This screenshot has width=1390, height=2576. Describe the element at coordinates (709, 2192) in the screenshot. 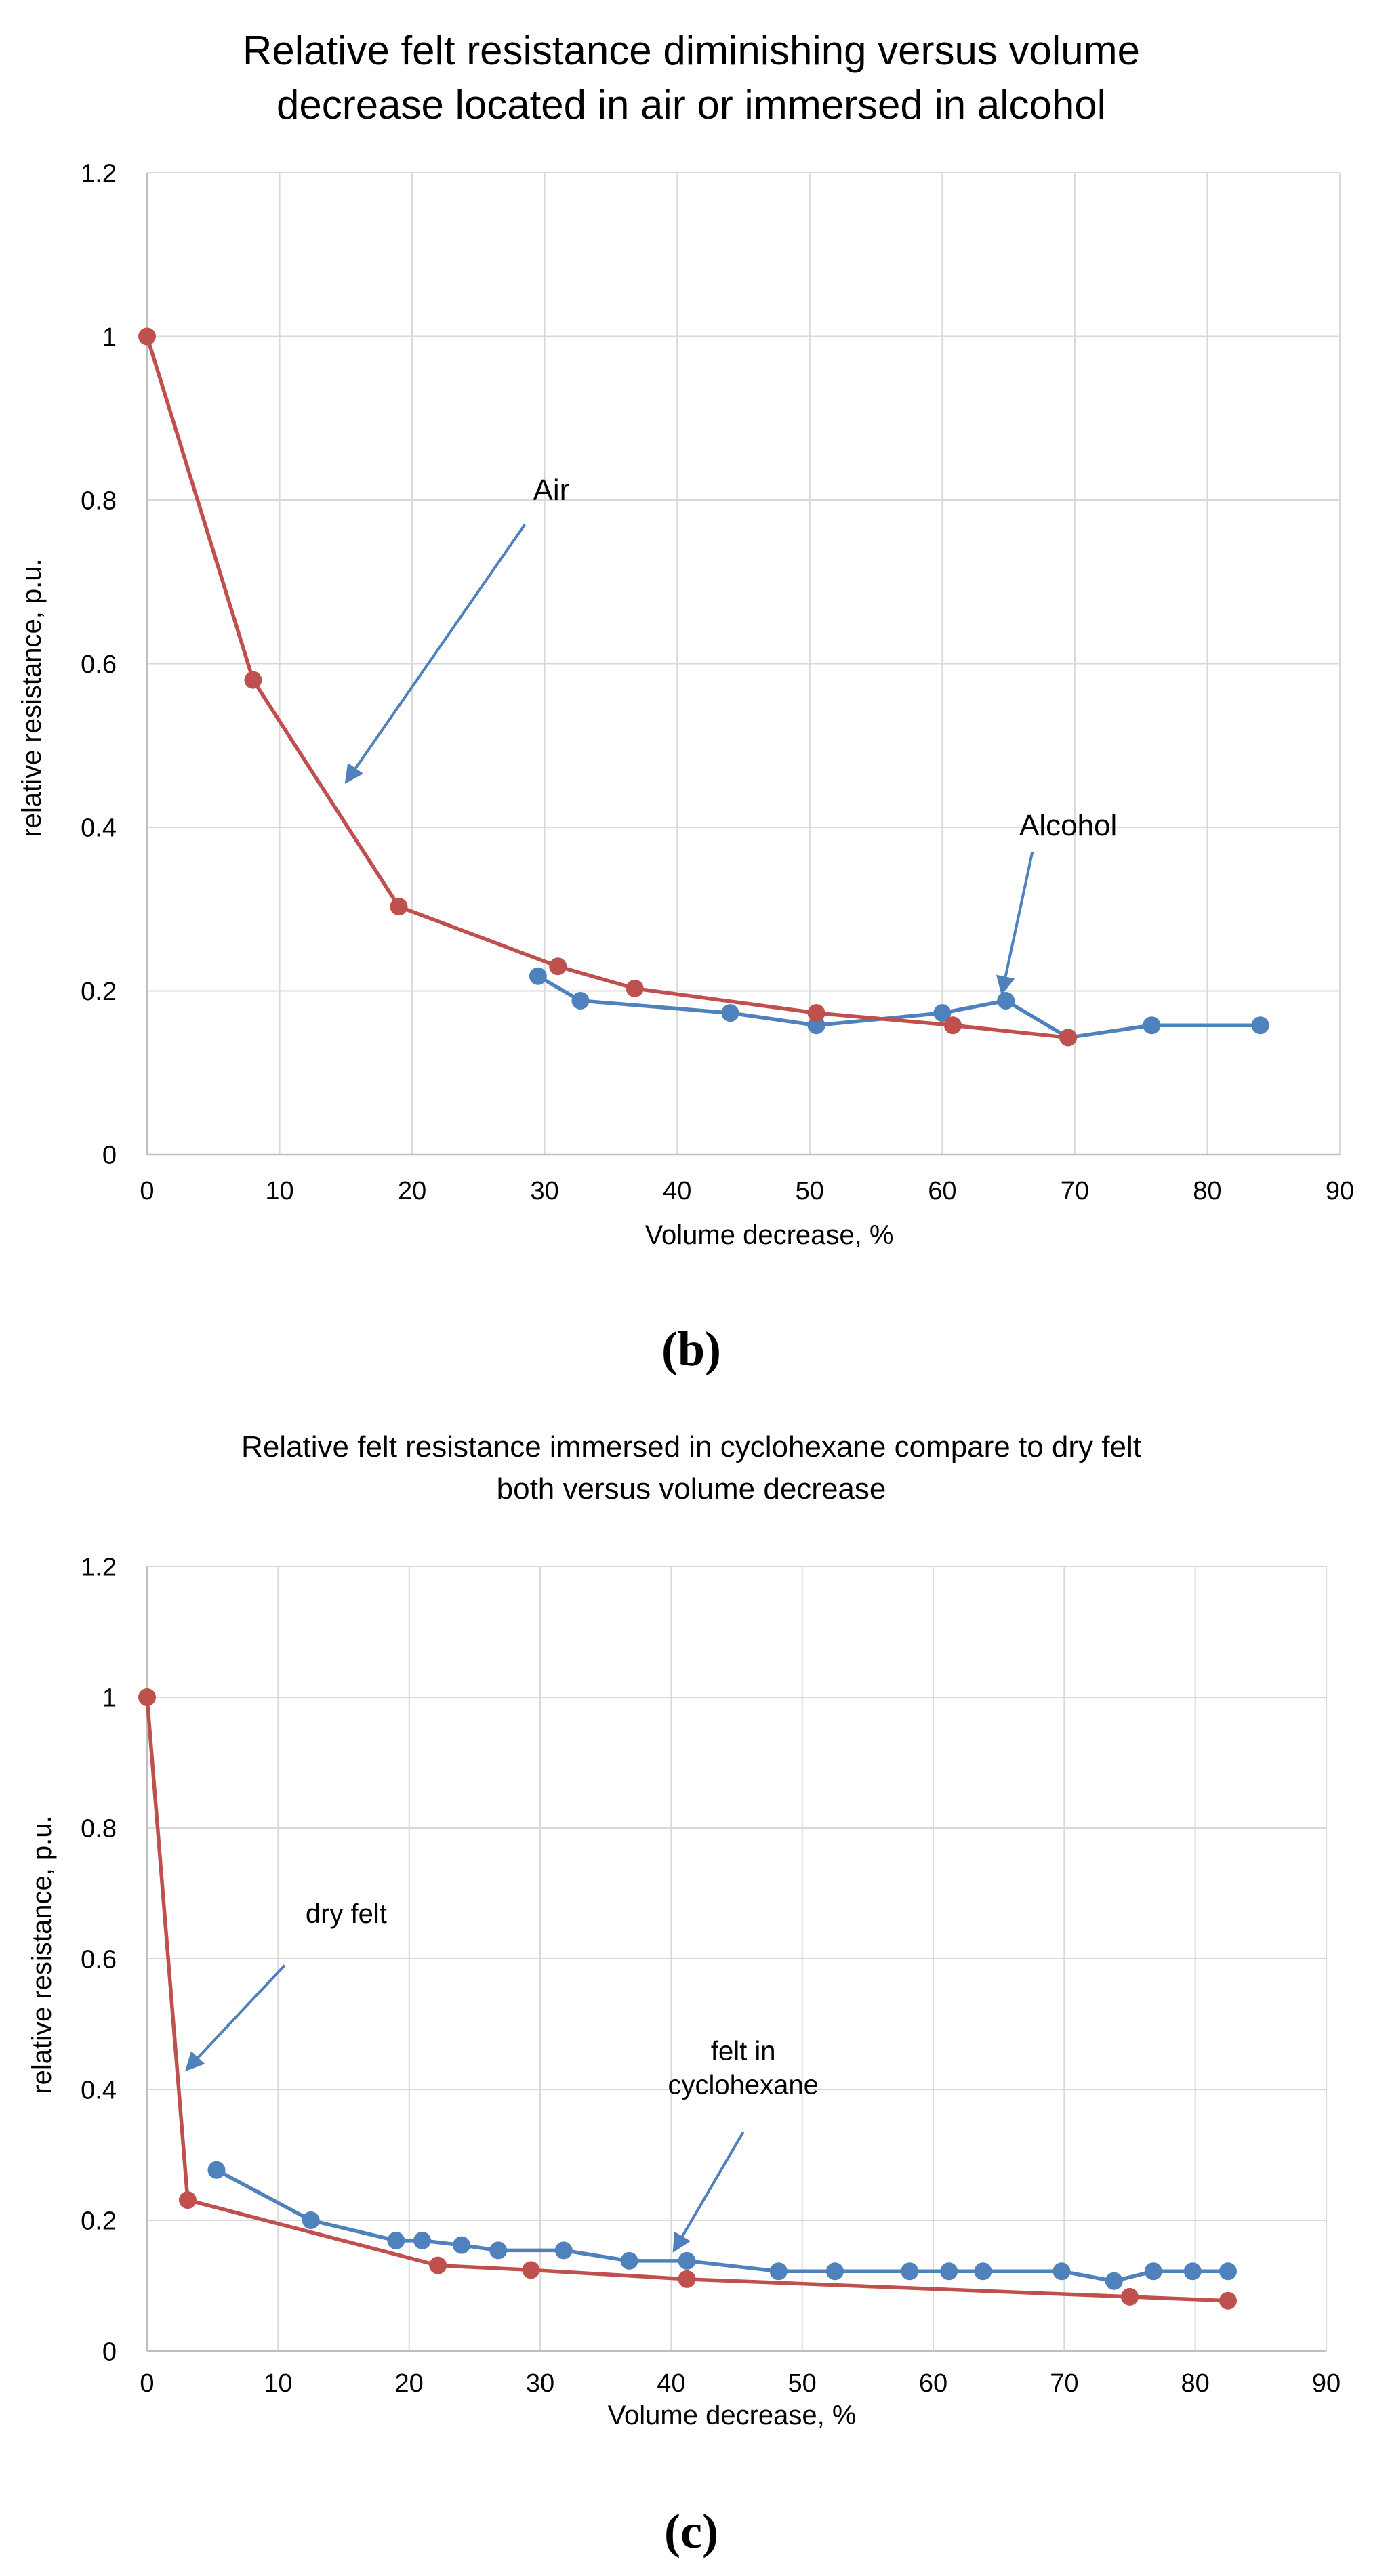

I see `annotation-felt-in-cyclohexane-arrow` at that location.